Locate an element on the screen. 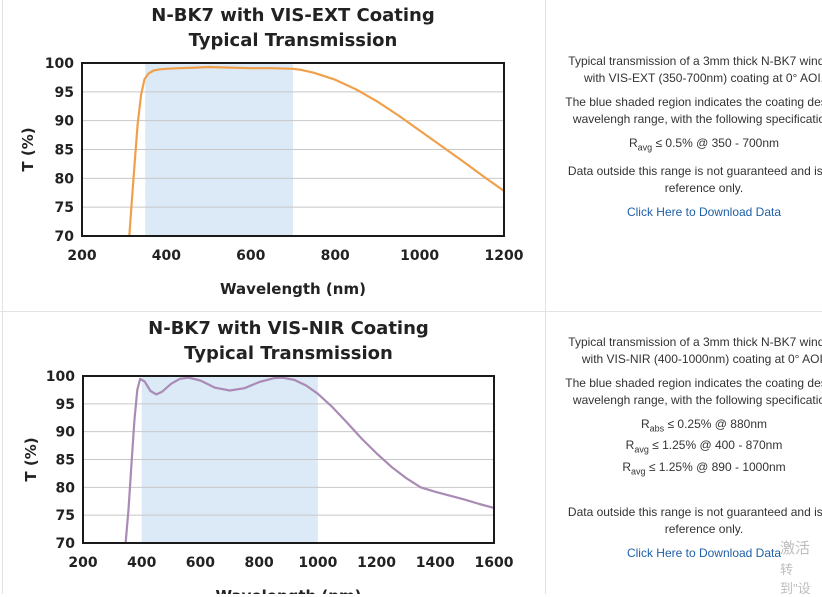 This screenshot has width=822, height=597. watermark-line-1: 激活 is located at coordinates (795, 548).